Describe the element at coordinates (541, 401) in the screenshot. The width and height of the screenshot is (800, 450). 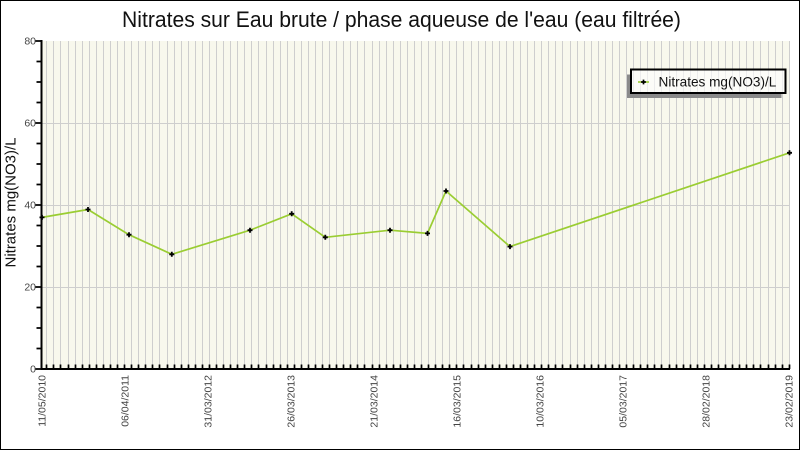
I see `svg-text: 10/03/2016` at that location.